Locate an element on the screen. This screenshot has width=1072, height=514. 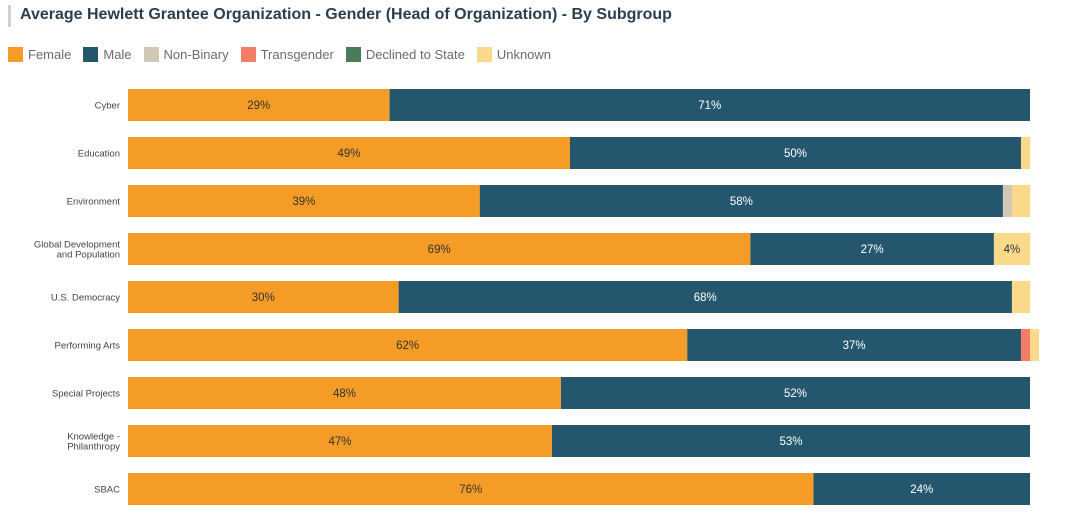
category-label-line: Cyber is located at coordinates (107, 106).